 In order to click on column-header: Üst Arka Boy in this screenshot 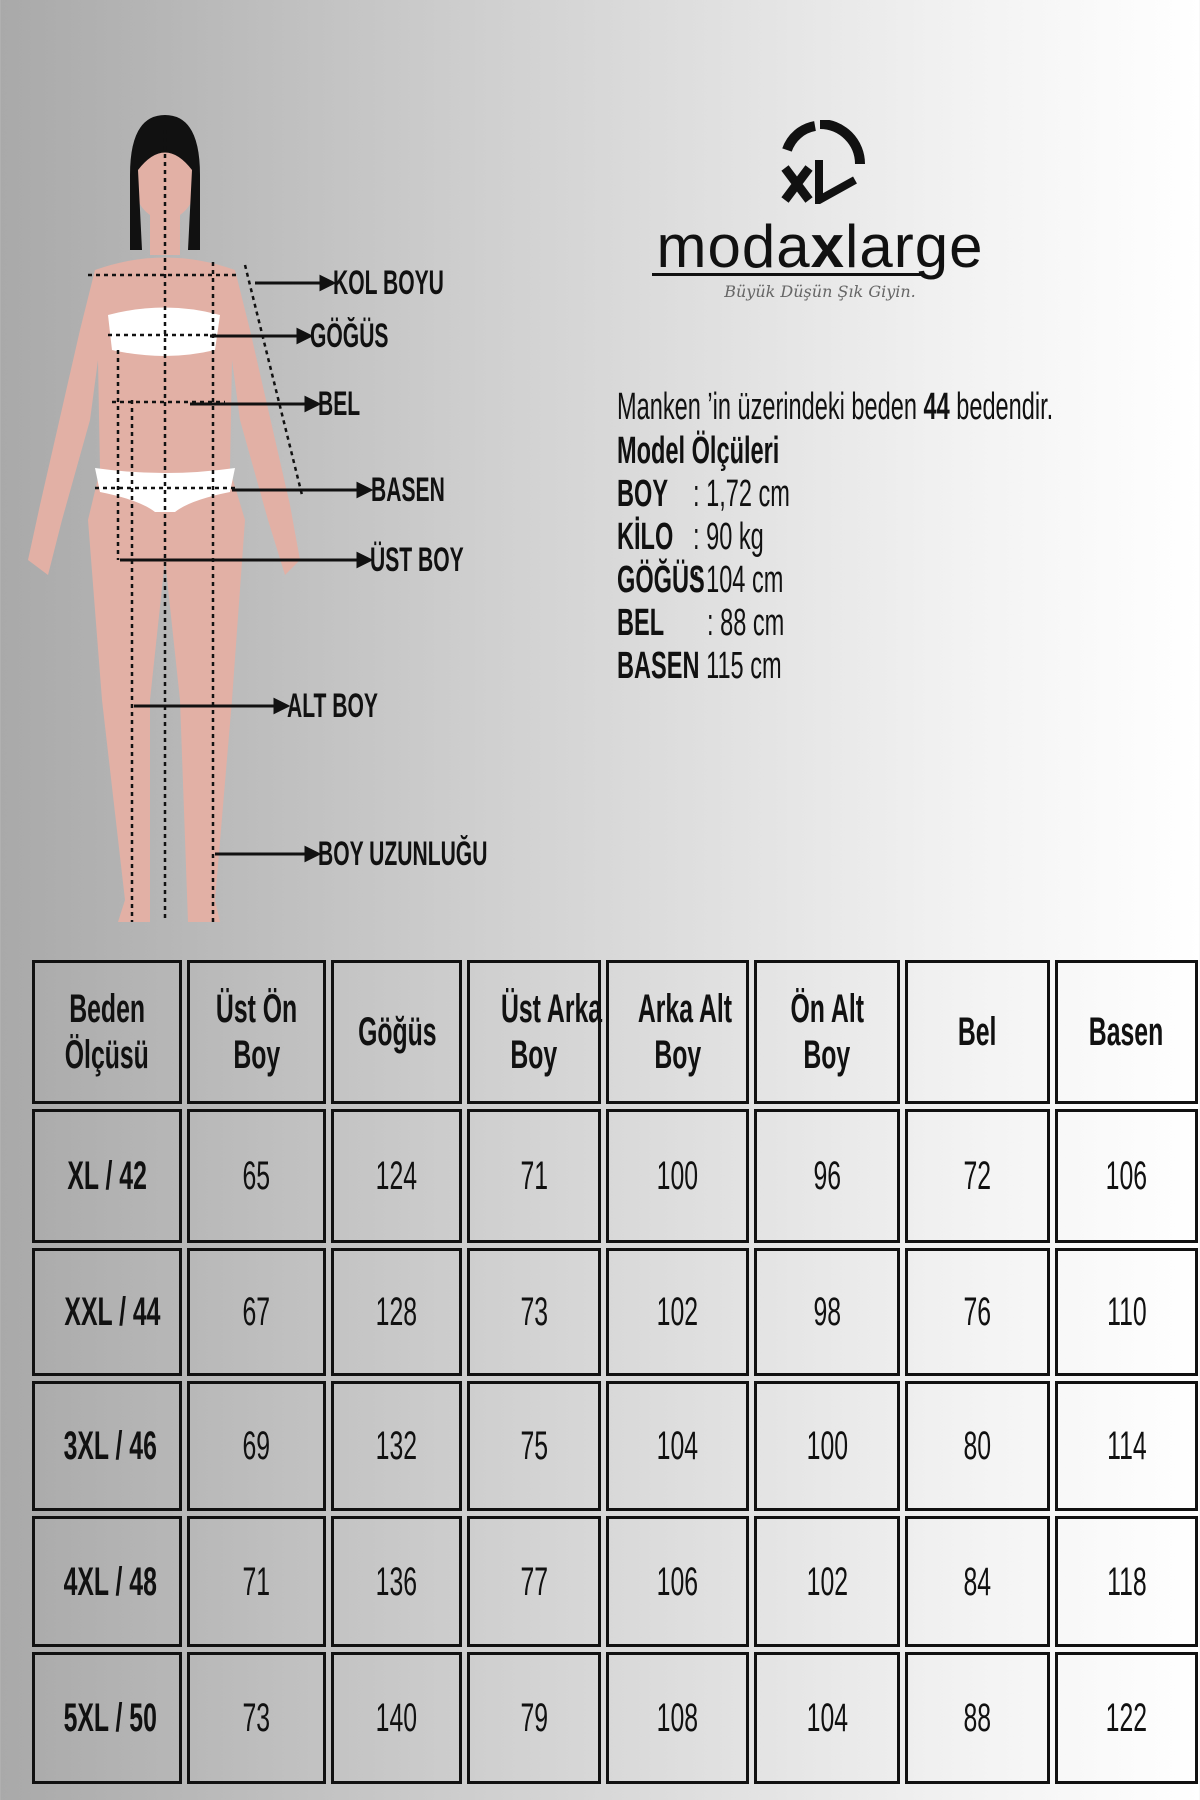, I will do `click(534, 1032)`.